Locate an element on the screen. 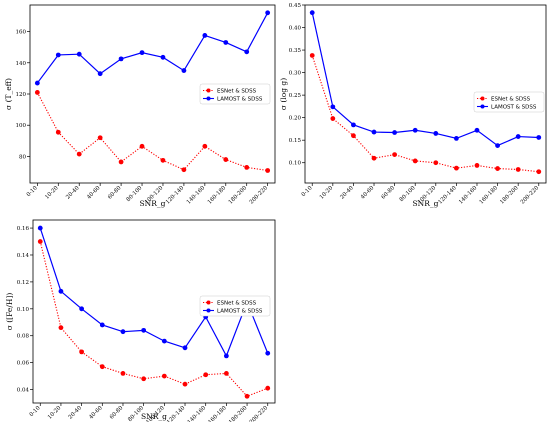 The image size is (550, 422). x-axis-label: SNR_g is located at coordinates (153, 203).